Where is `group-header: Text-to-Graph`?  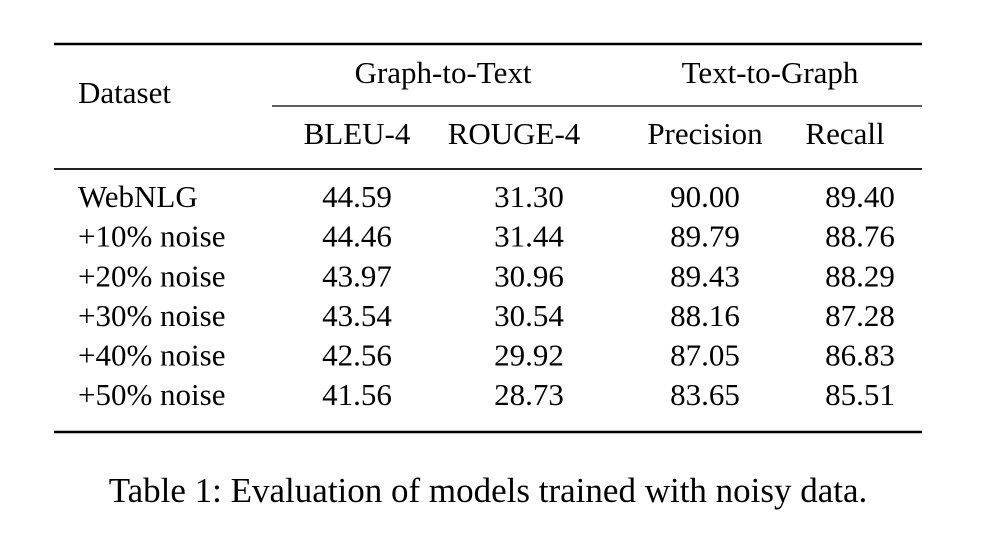
group-header: Text-to-Graph is located at coordinates (770, 72).